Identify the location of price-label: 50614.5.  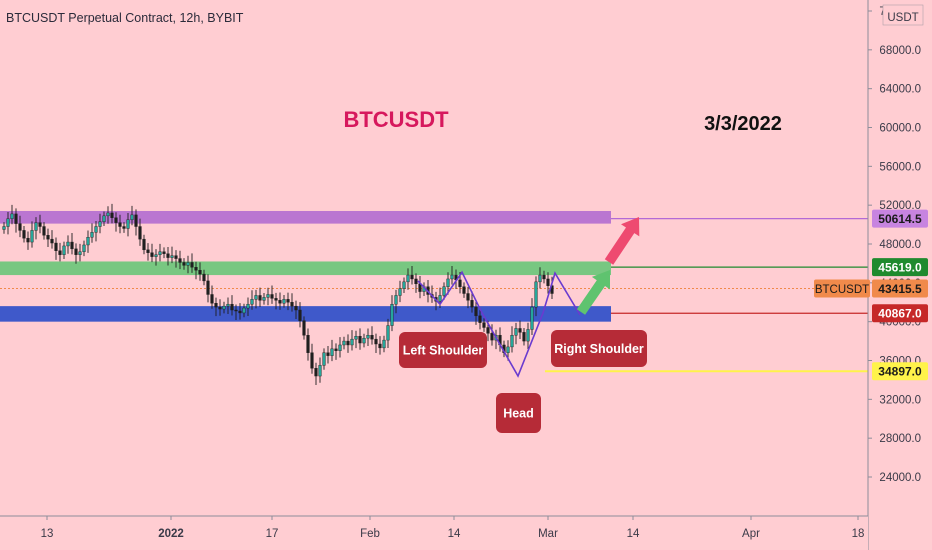
(900, 218).